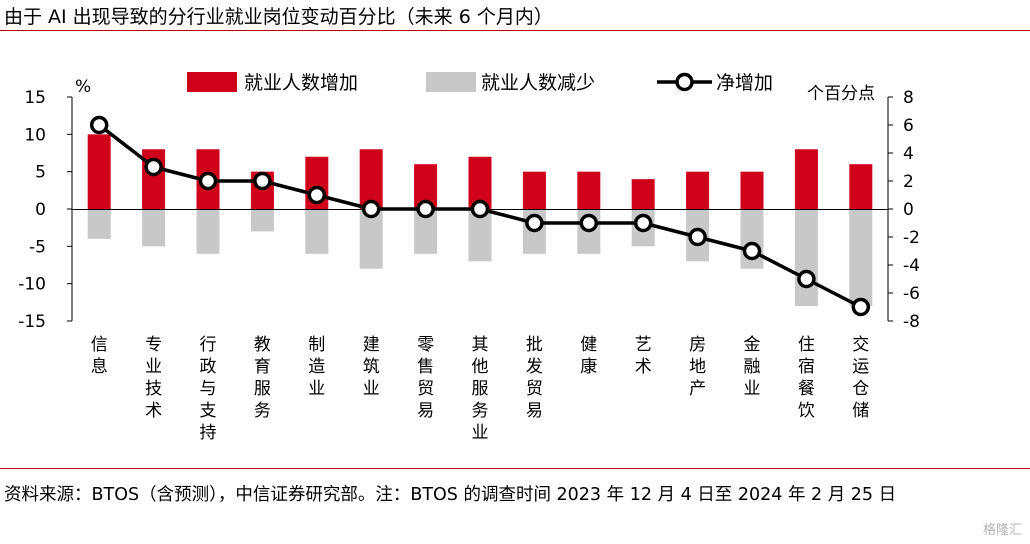 The image size is (1030, 544). I want to click on x-tick-label: 健康, so click(588, 356).